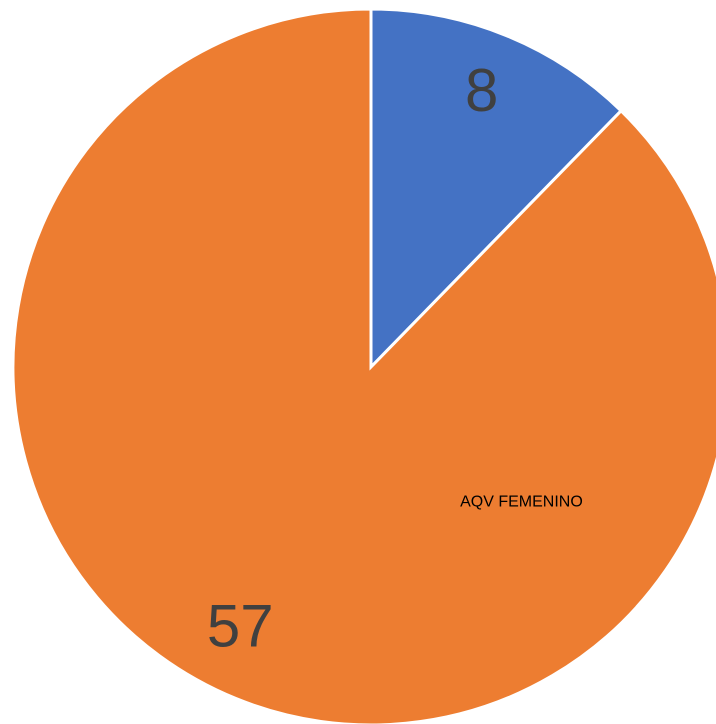 This screenshot has height=724, width=716. I want to click on category-label: AQV FEMENINO, so click(521, 501).